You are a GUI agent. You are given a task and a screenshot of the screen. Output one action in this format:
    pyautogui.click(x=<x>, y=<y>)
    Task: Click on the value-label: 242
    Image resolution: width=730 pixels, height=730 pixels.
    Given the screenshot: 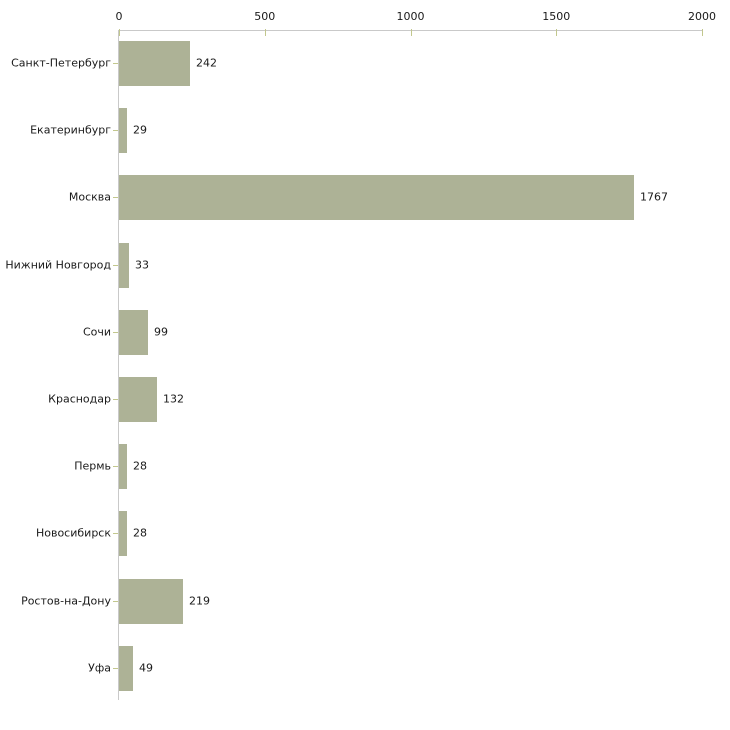 What is the action you would take?
    pyautogui.click(x=206, y=63)
    